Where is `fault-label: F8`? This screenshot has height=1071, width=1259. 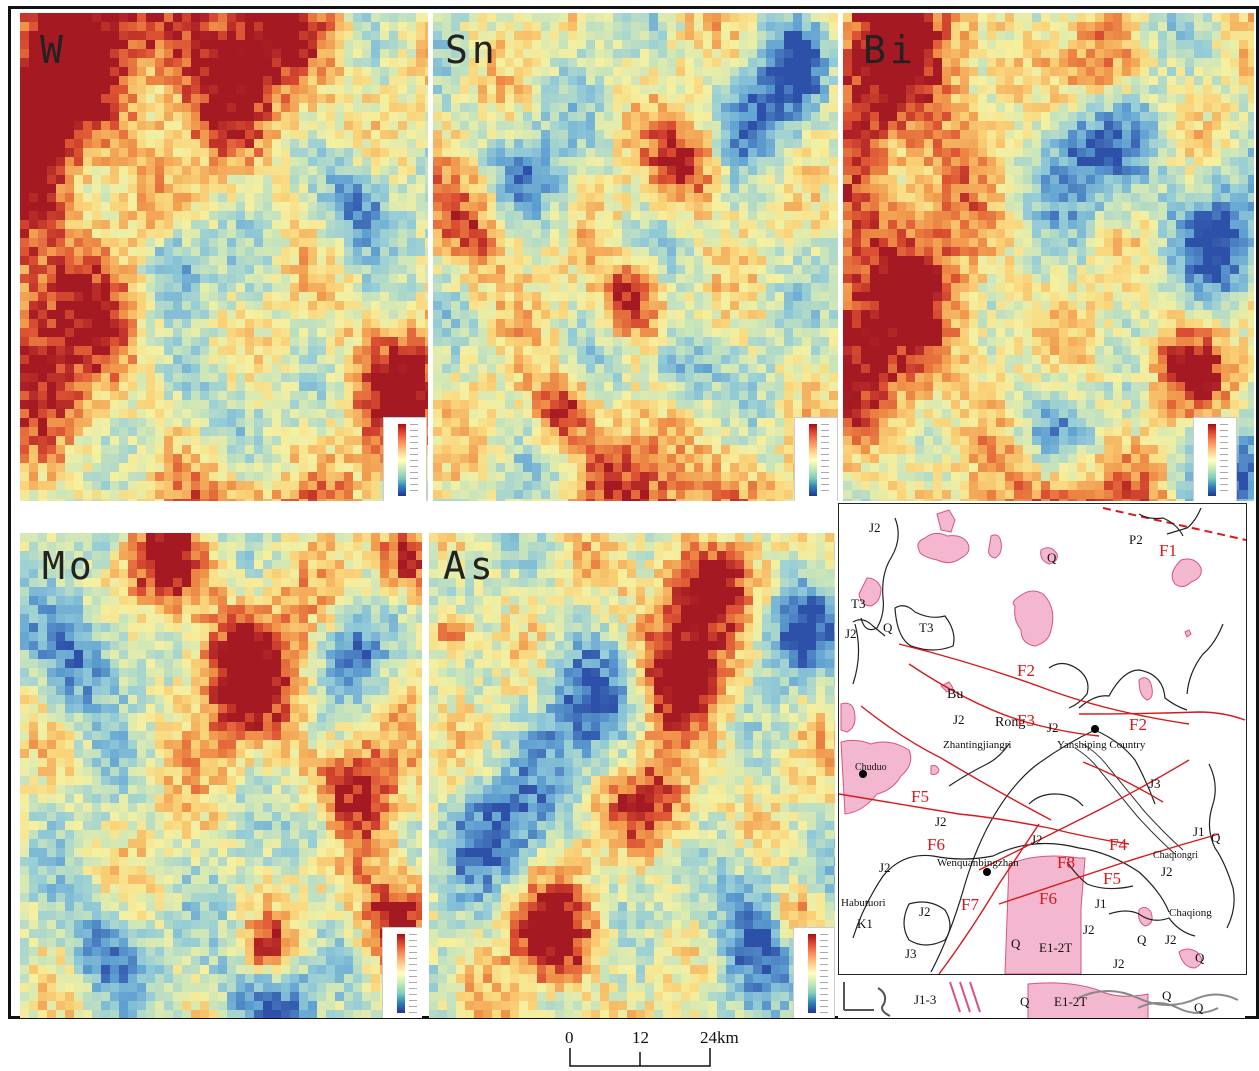 fault-label: F8 is located at coordinates (1066, 862).